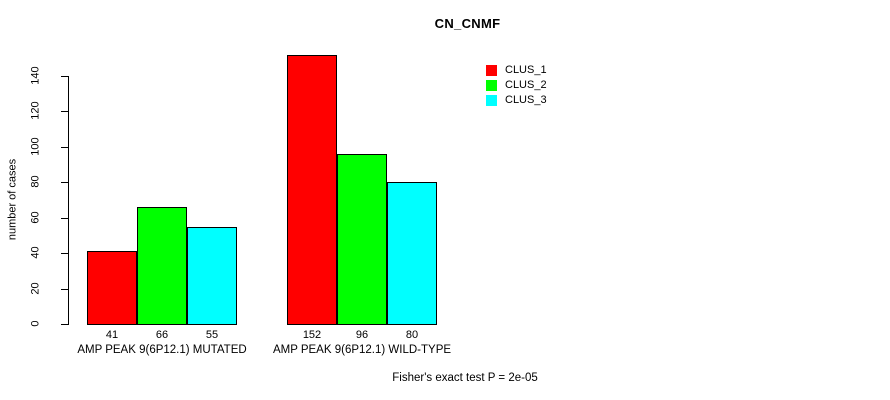 The height and width of the screenshot is (400, 890). I want to click on statistics-annotation: Fisher's exact test P = 2e-05, so click(465, 378).